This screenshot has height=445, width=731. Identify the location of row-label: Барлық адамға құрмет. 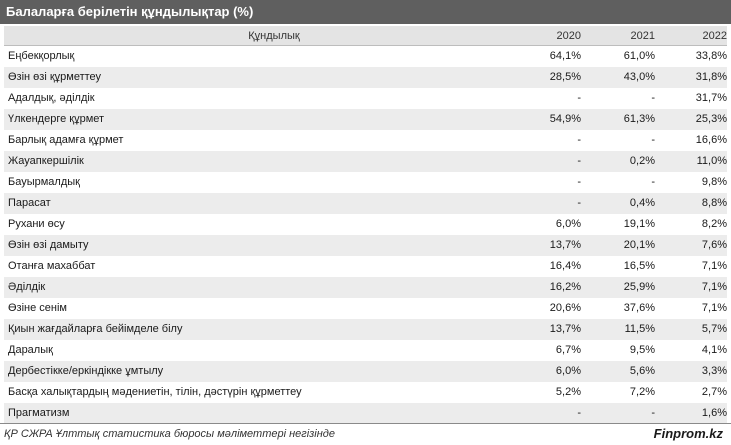
(66, 140).